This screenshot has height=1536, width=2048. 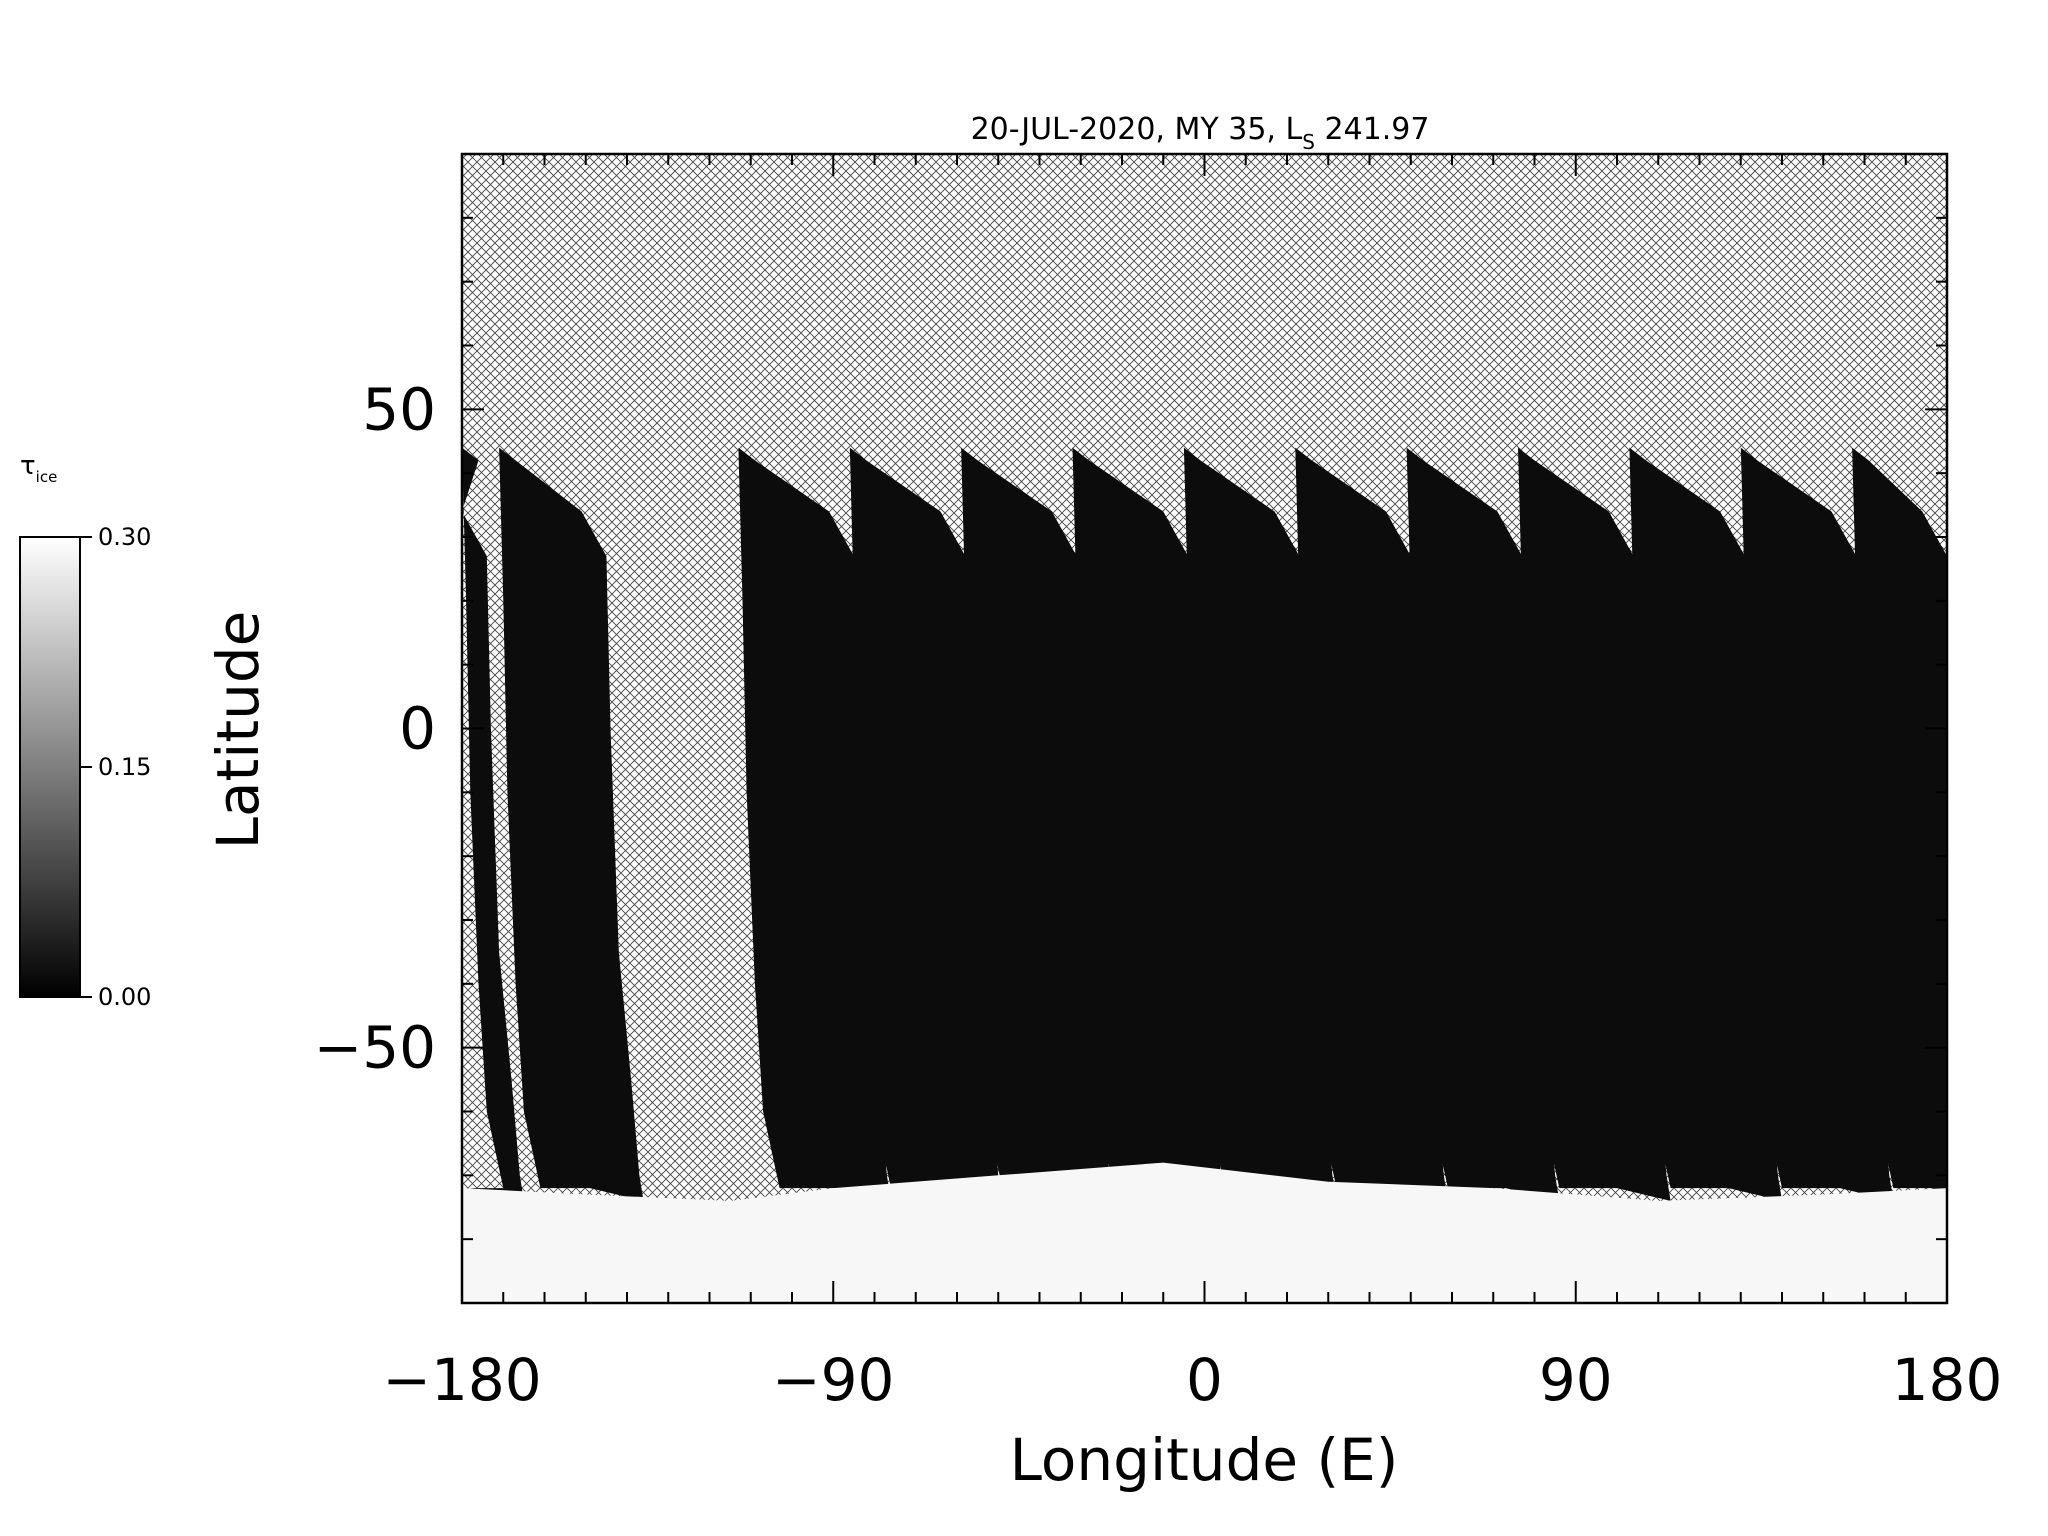 I want to click on y-tick-label: −50, so click(x=375, y=1048).